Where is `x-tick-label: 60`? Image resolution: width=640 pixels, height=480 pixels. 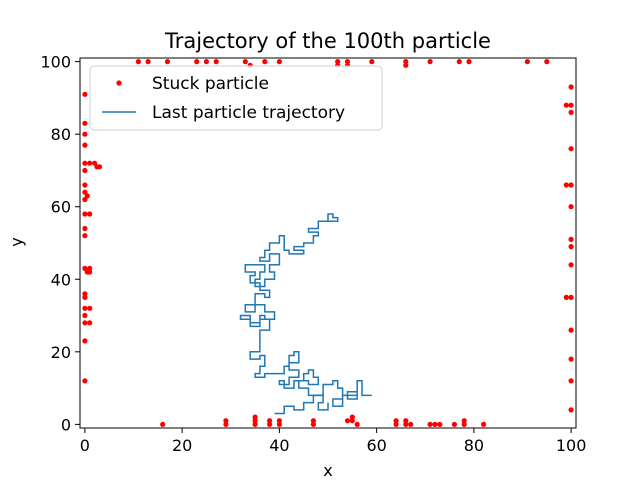
x-tick-label: 60 is located at coordinates (376, 445).